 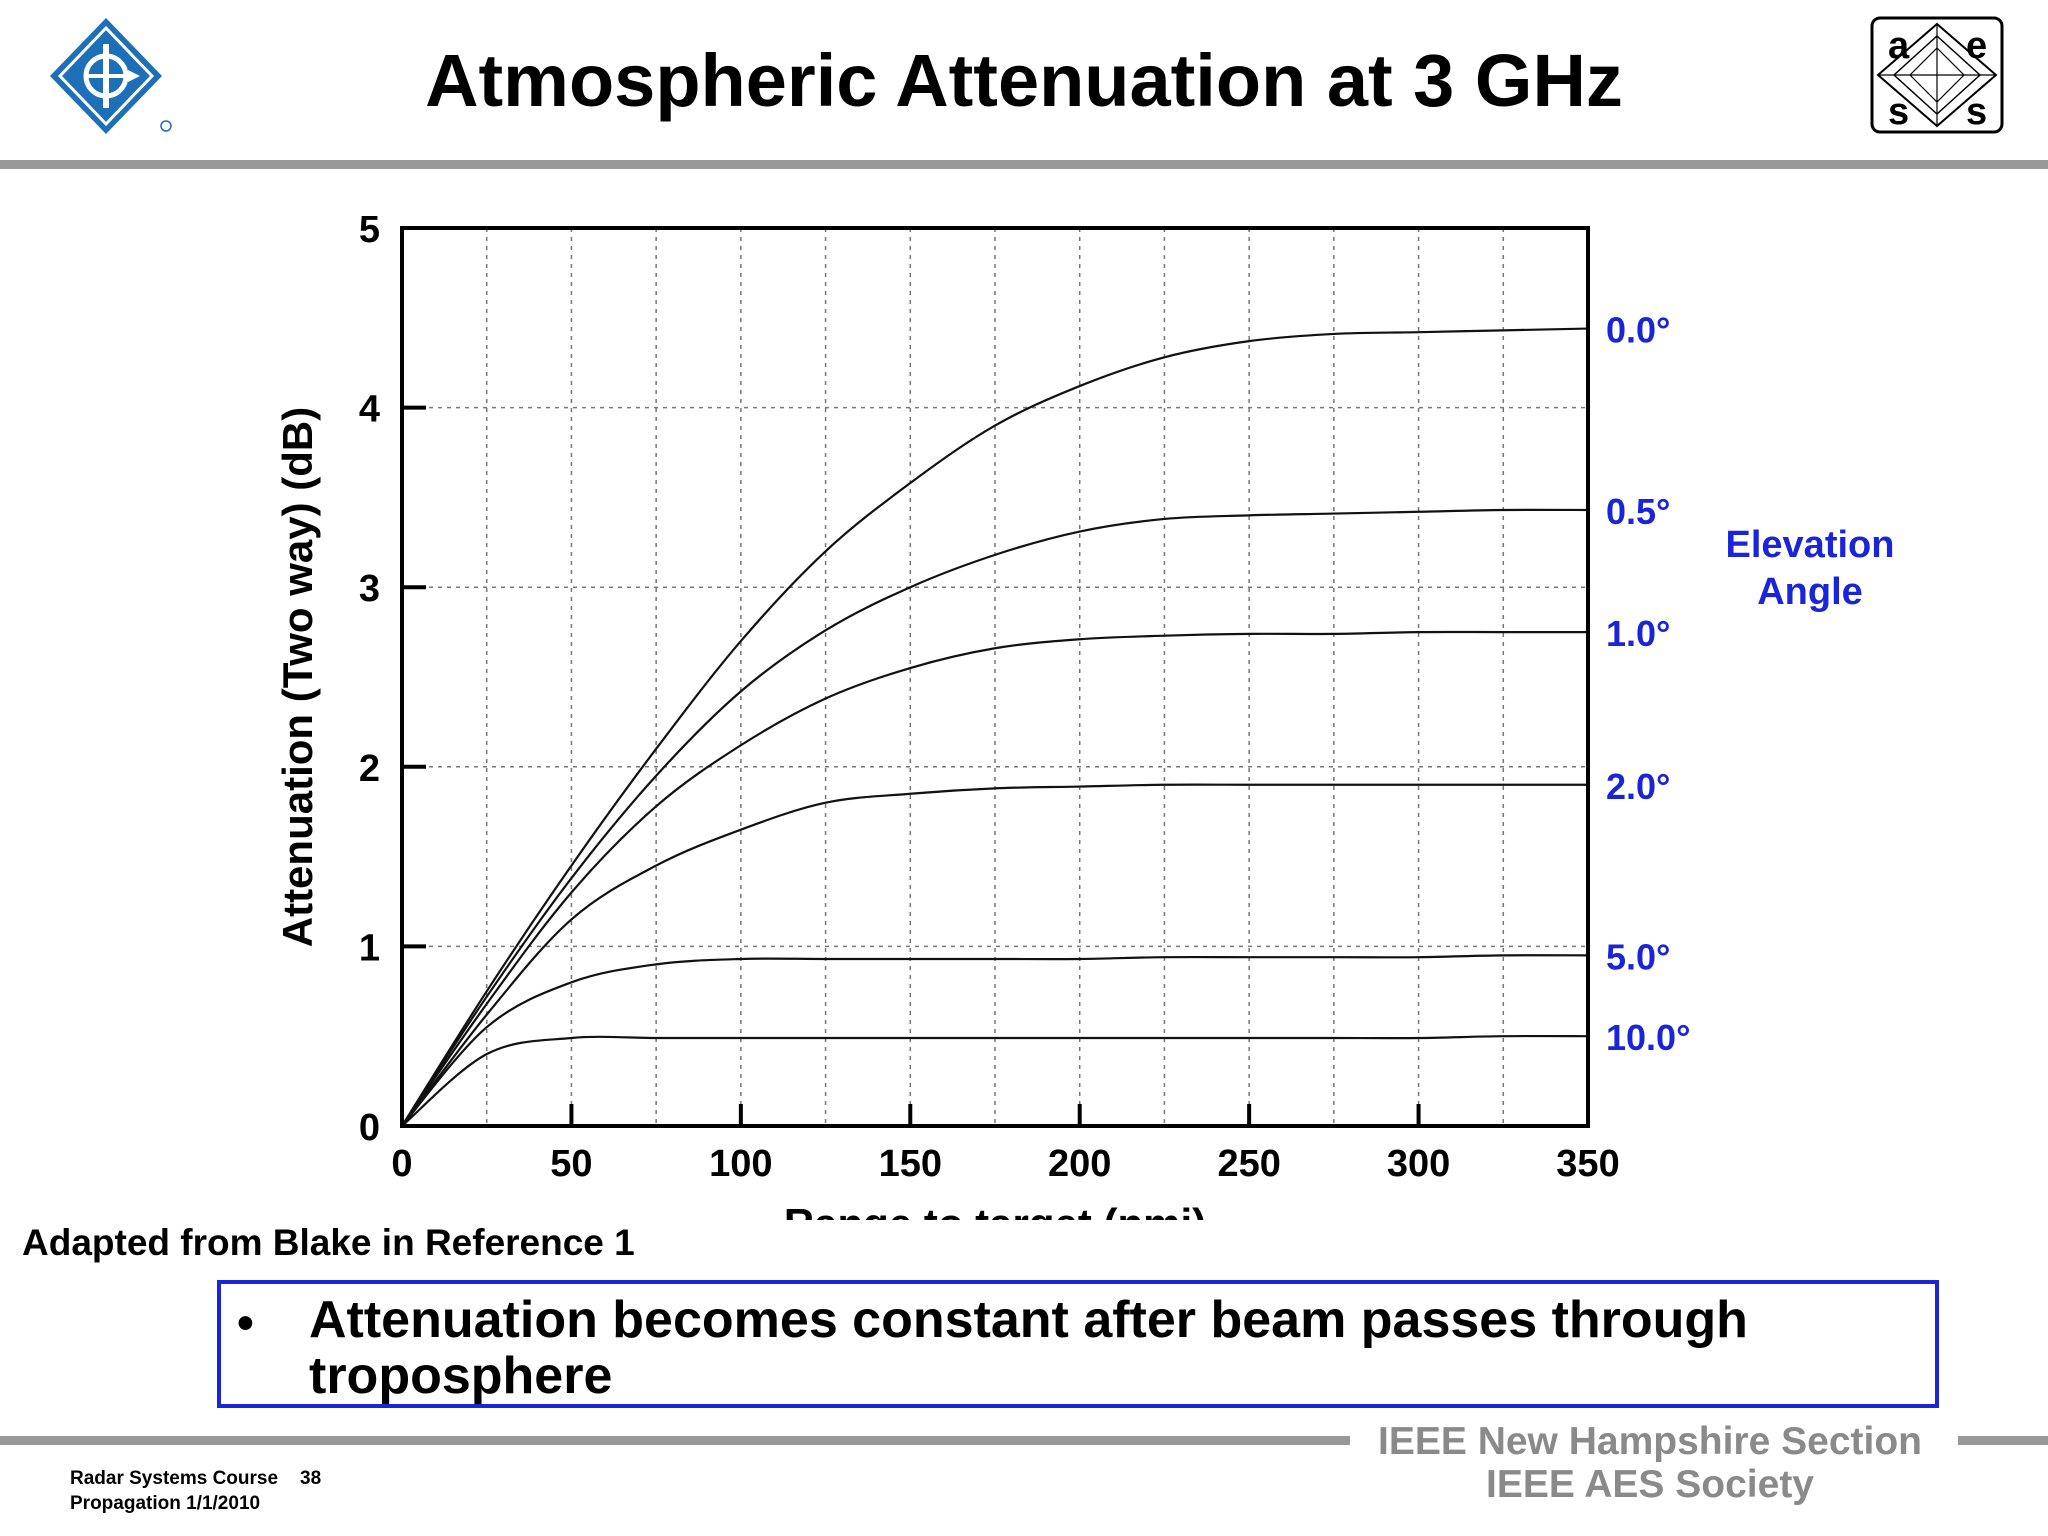 I want to click on header-rule, so click(x=1024, y=164).